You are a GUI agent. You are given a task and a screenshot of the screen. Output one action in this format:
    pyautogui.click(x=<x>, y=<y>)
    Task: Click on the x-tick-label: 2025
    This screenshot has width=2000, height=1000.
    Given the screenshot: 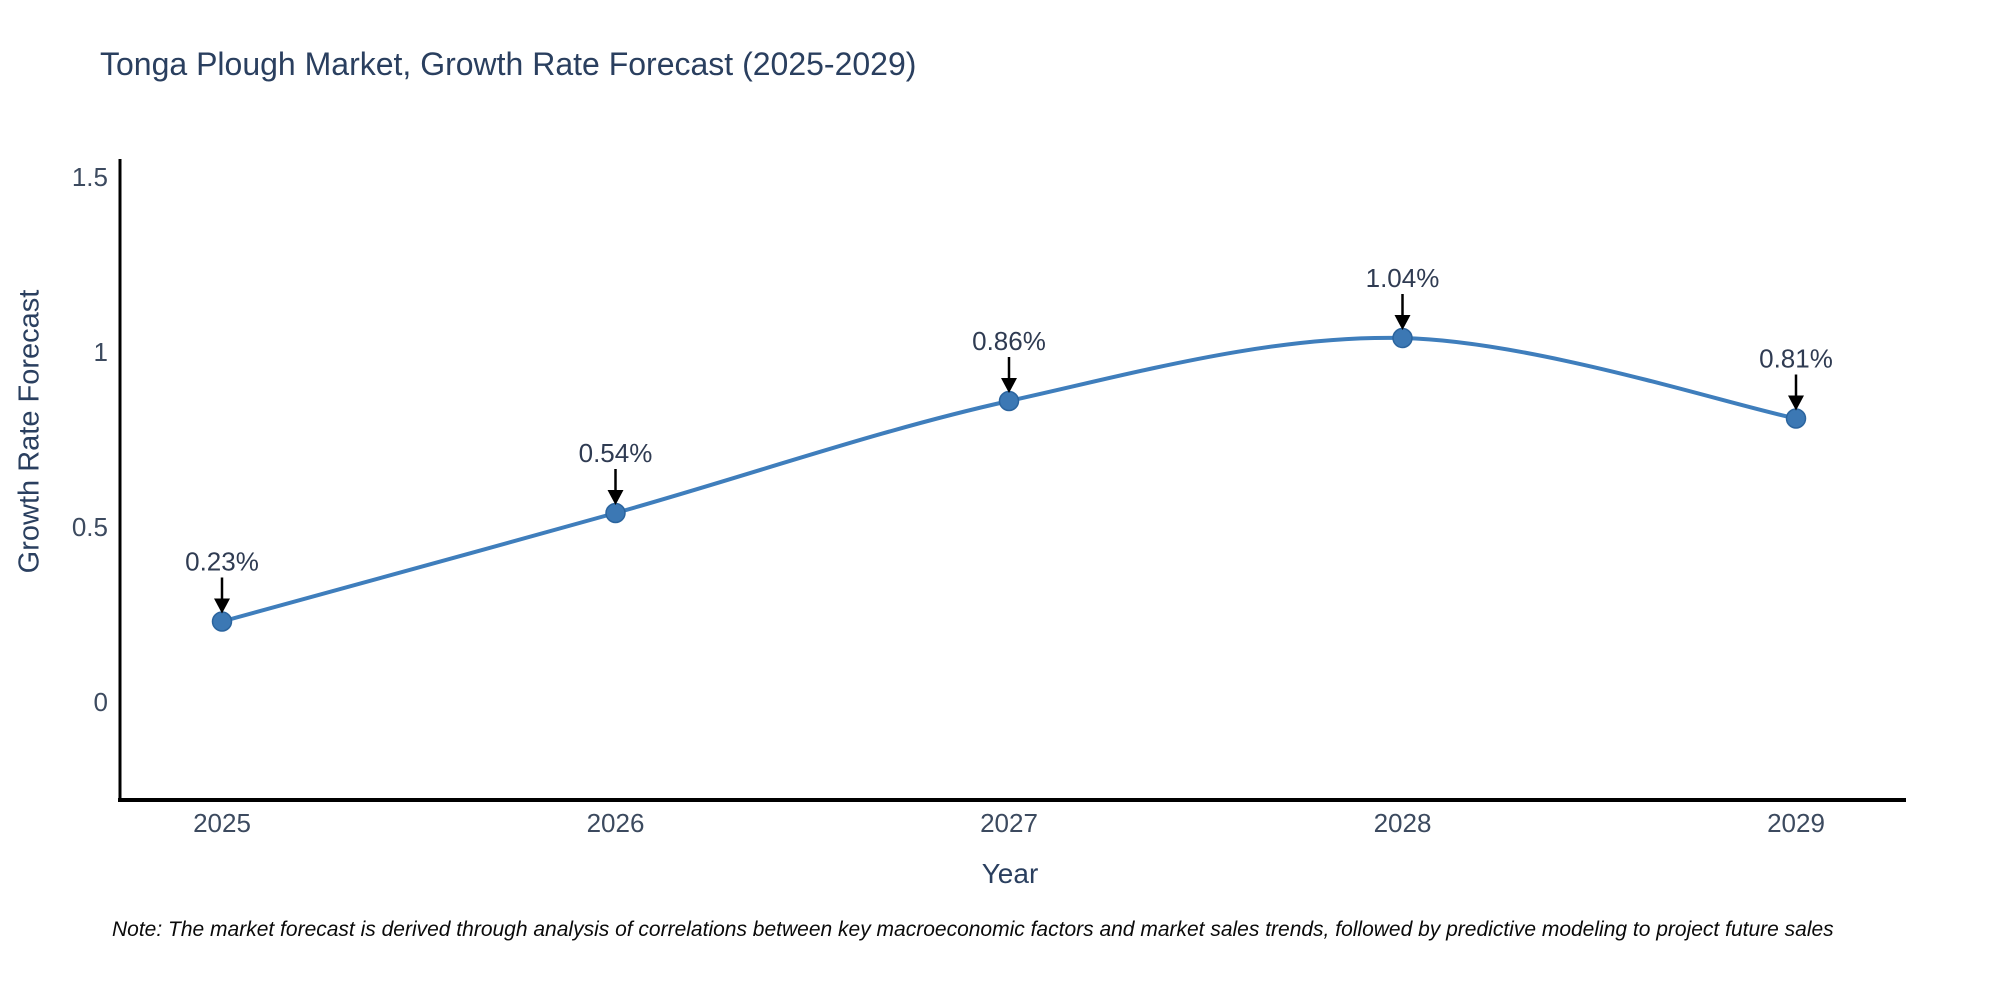 What is the action you would take?
    pyautogui.click(x=222, y=823)
    